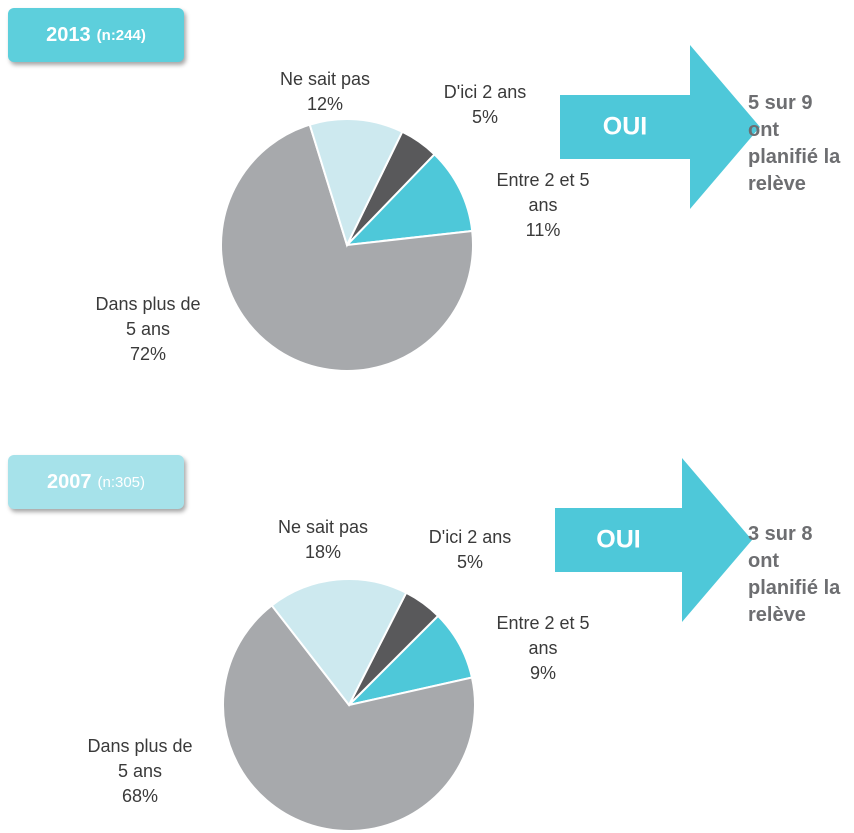 The height and width of the screenshot is (833, 854). Describe the element at coordinates (794, 574) in the screenshot. I see `annotation: 3 sur 8 ont planifié la relève` at that location.